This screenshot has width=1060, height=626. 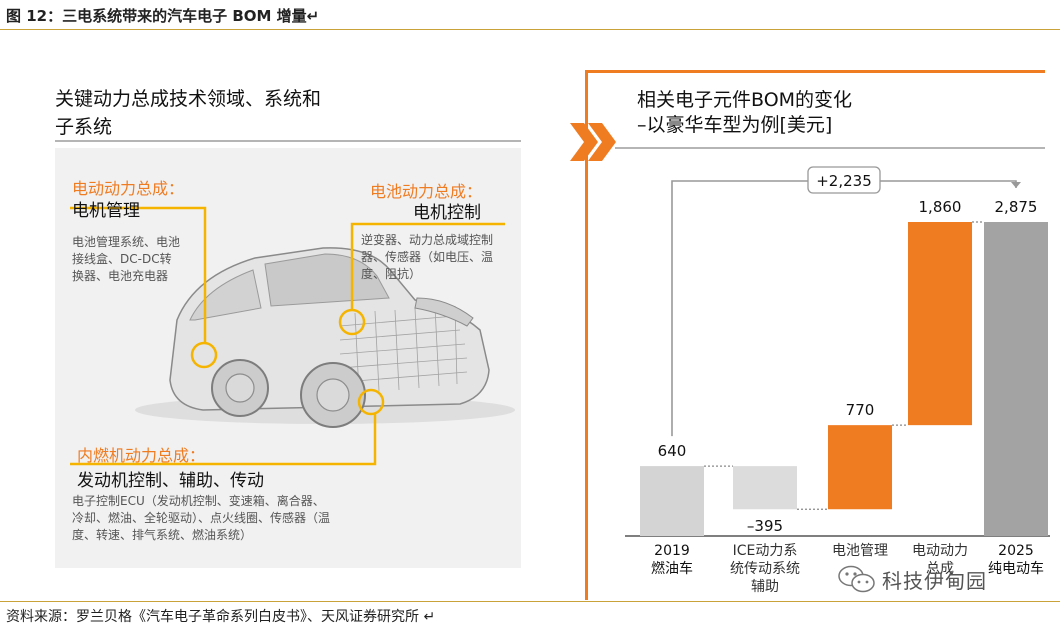 I want to click on highlight-engine-control, so click(x=371, y=402).